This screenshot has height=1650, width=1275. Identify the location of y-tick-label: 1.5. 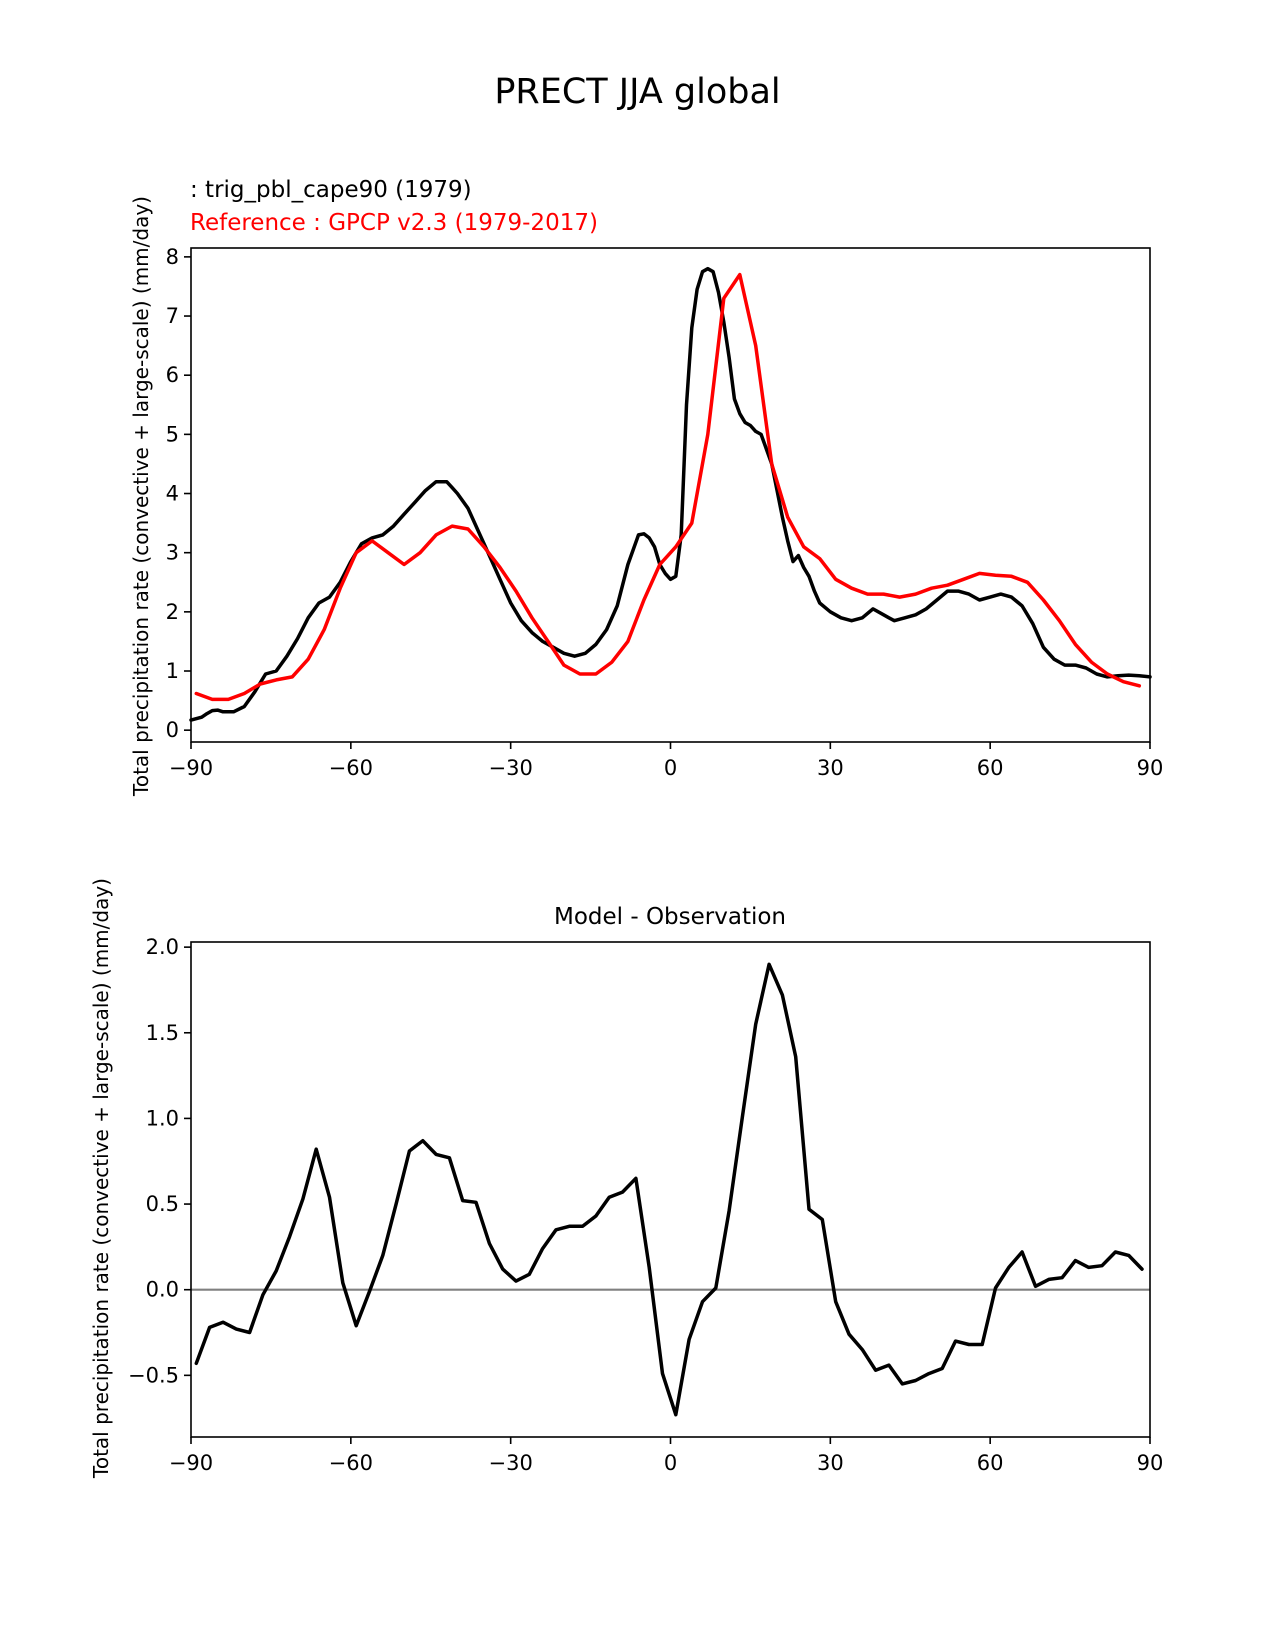
(162, 1033).